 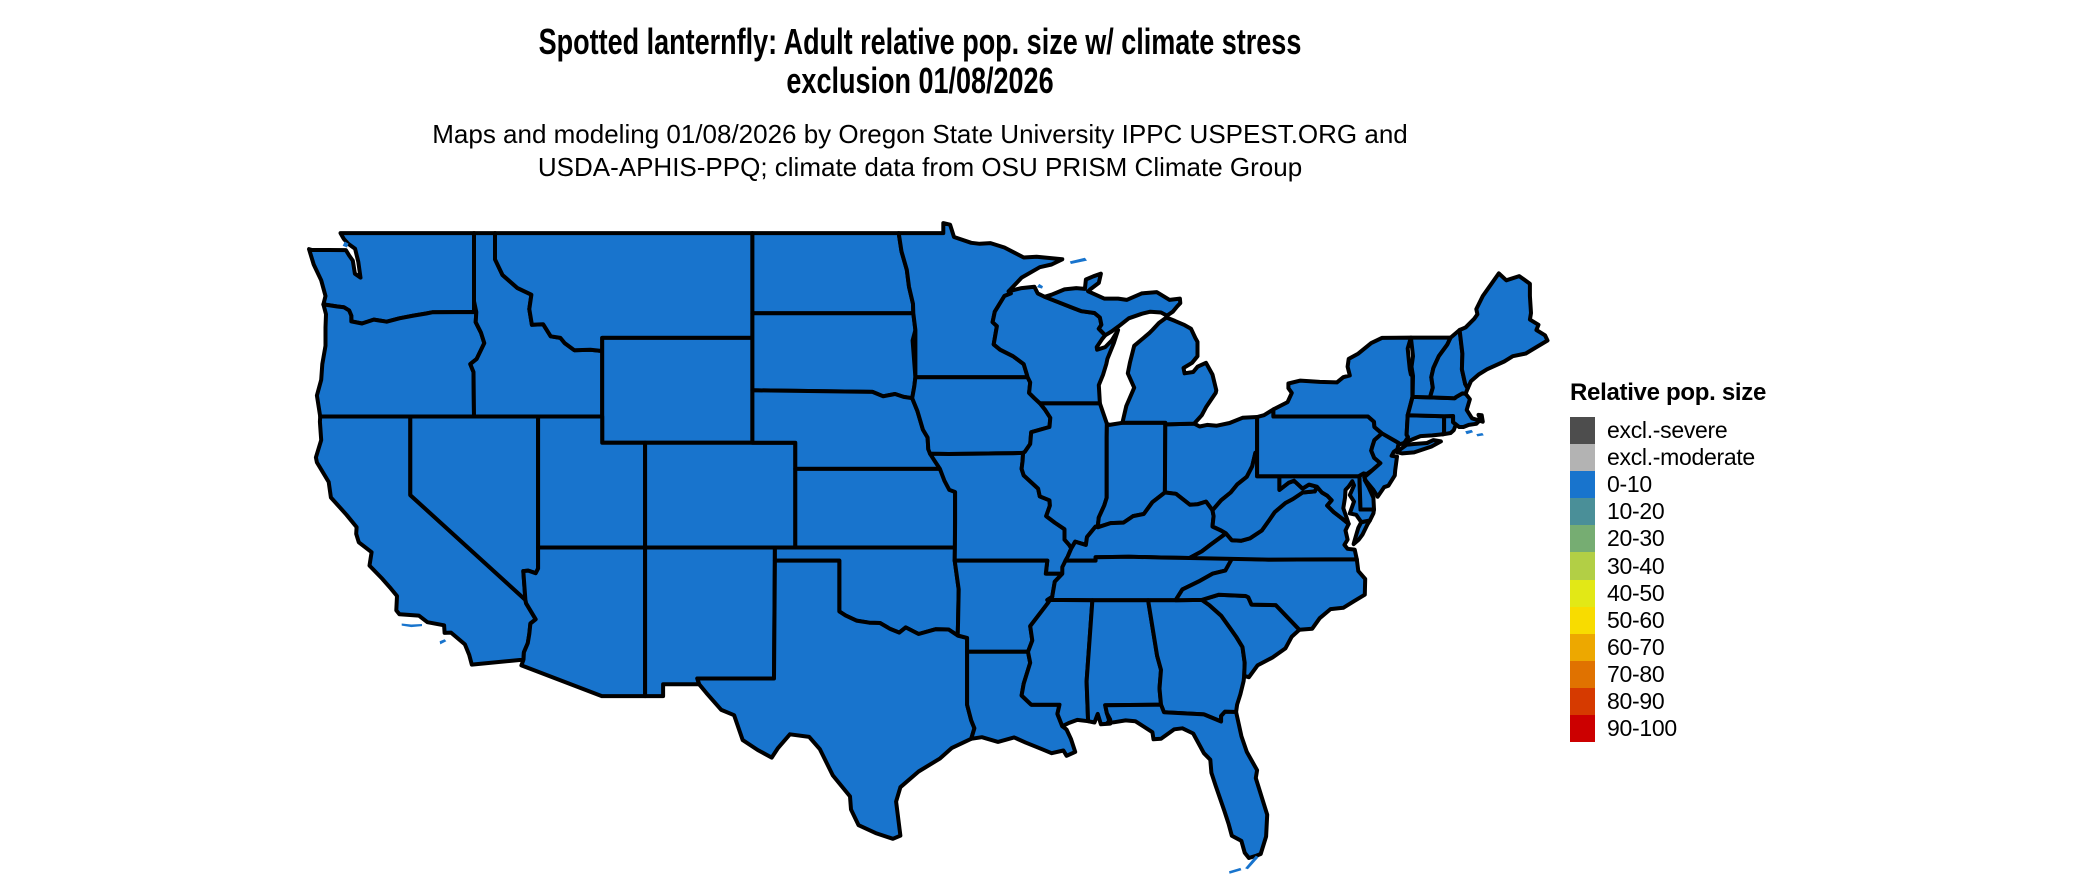 What do you see at coordinates (1636, 565) in the screenshot?
I see `legend-item-label: 30-40` at bounding box center [1636, 565].